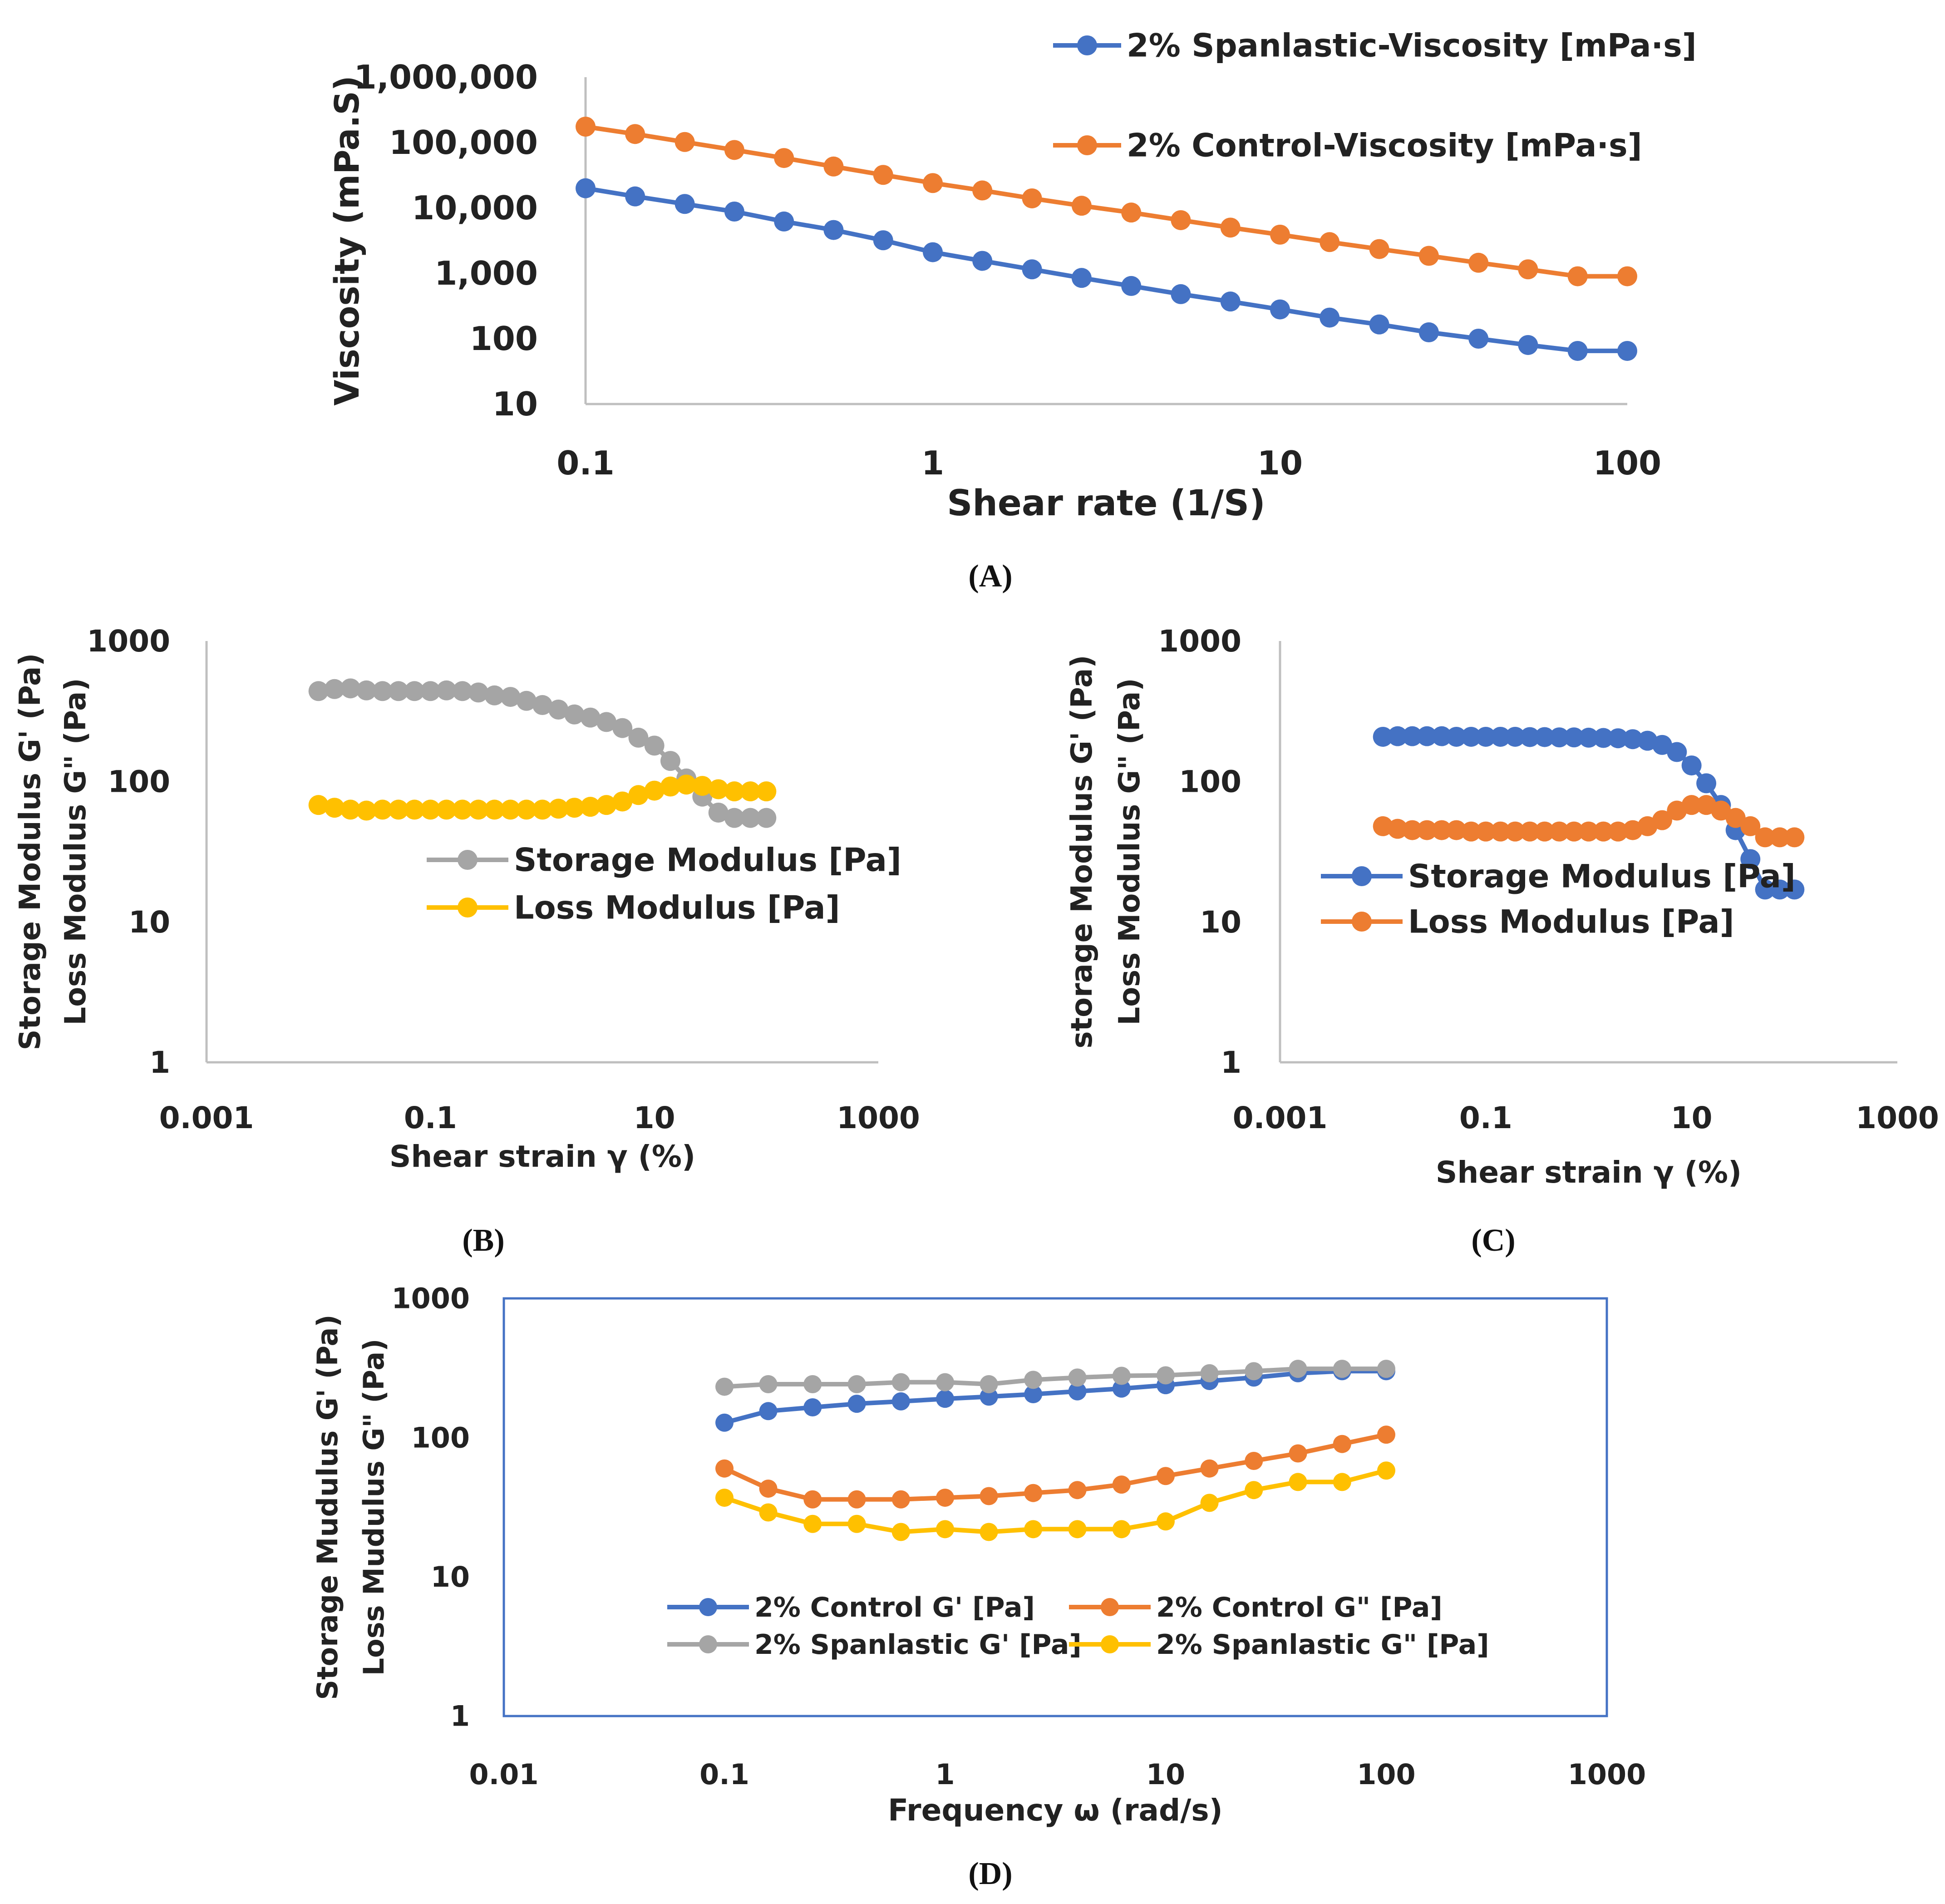 This screenshot has height=1904, width=1945. What do you see at coordinates (463, 143) in the screenshot?
I see `y-tick-label: 100,000` at bounding box center [463, 143].